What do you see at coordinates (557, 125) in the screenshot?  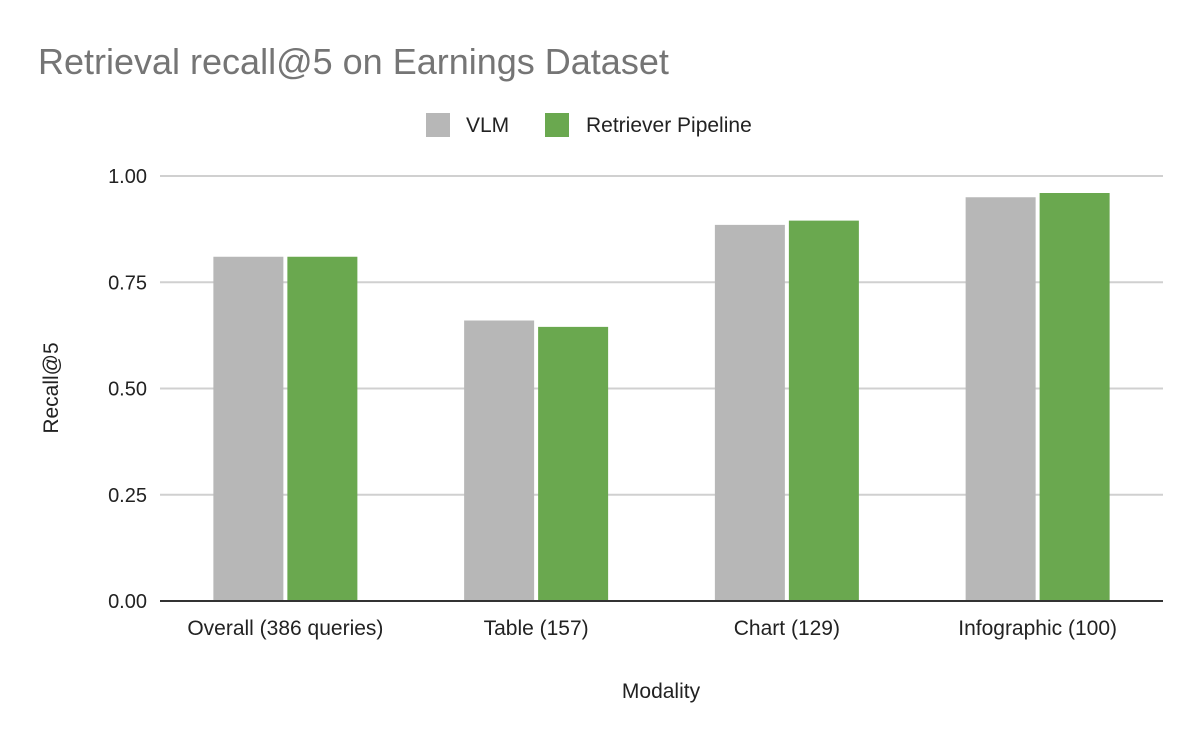 I see `legend-swatch-retriever-pipeline` at bounding box center [557, 125].